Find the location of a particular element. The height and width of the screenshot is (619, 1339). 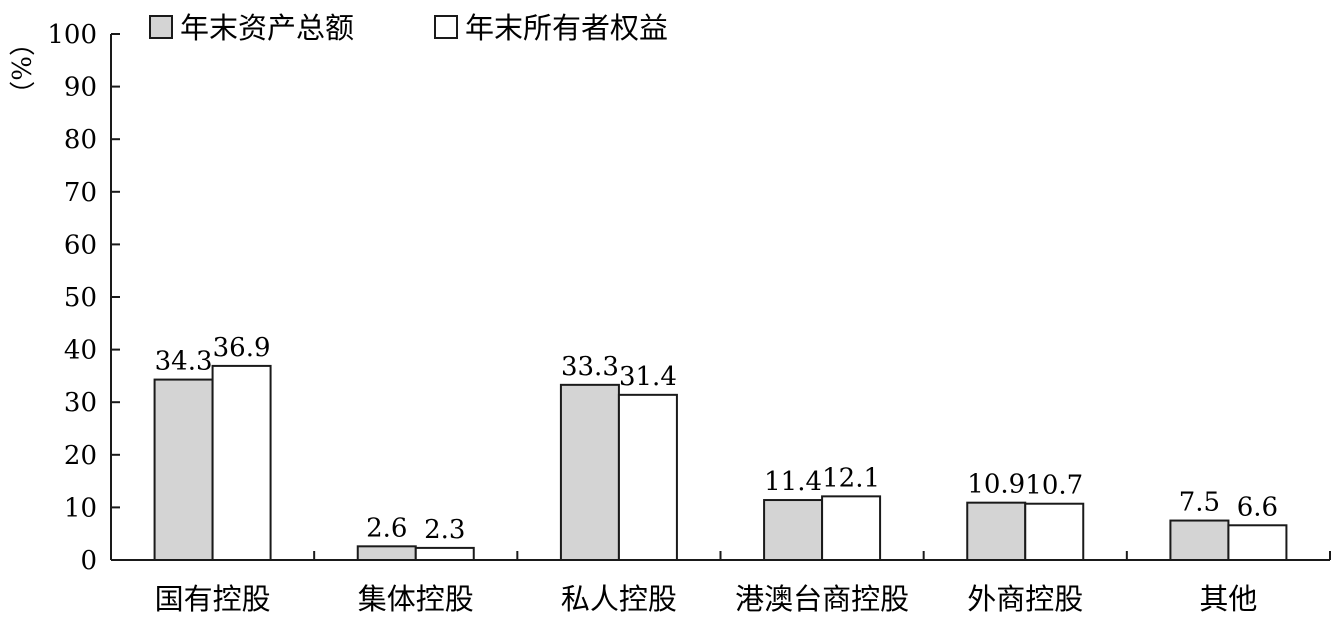

legend-label-series-2: 年末所有者权益 is located at coordinates (566, 28).